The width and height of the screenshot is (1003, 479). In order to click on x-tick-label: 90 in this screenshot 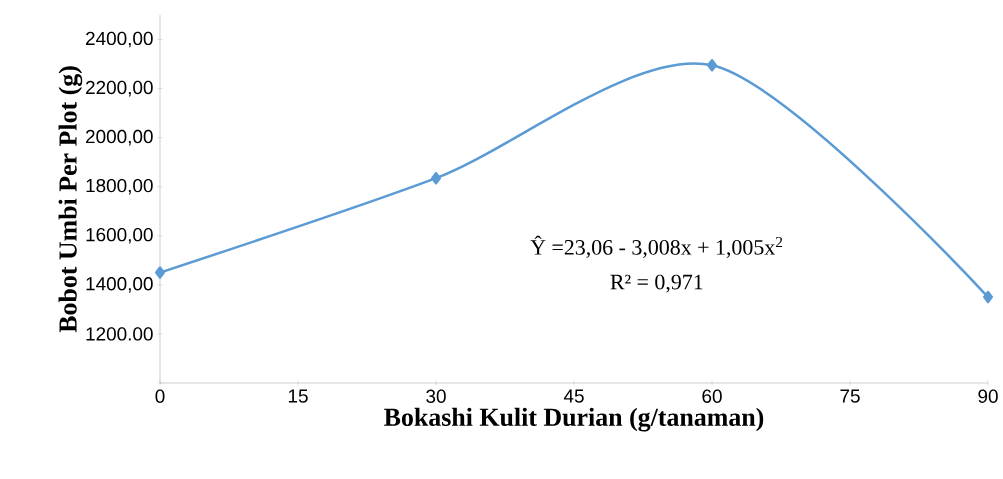, I will do `click(988, 396)`.